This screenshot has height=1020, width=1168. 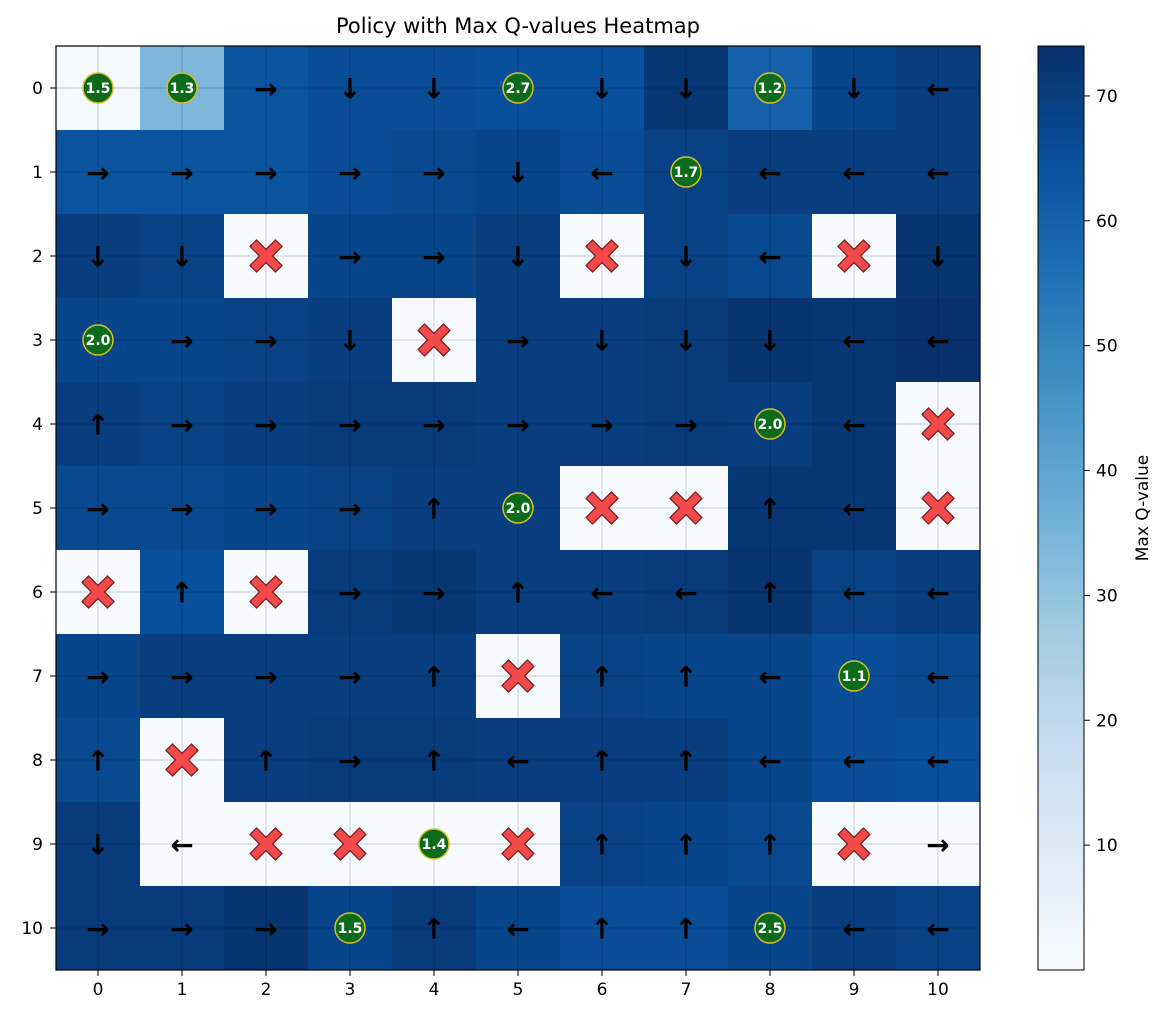 What do you see at coordinates (37, 341) in the screenshot?
I see `y-tick-label: 3` at bounding box center [37, 341].